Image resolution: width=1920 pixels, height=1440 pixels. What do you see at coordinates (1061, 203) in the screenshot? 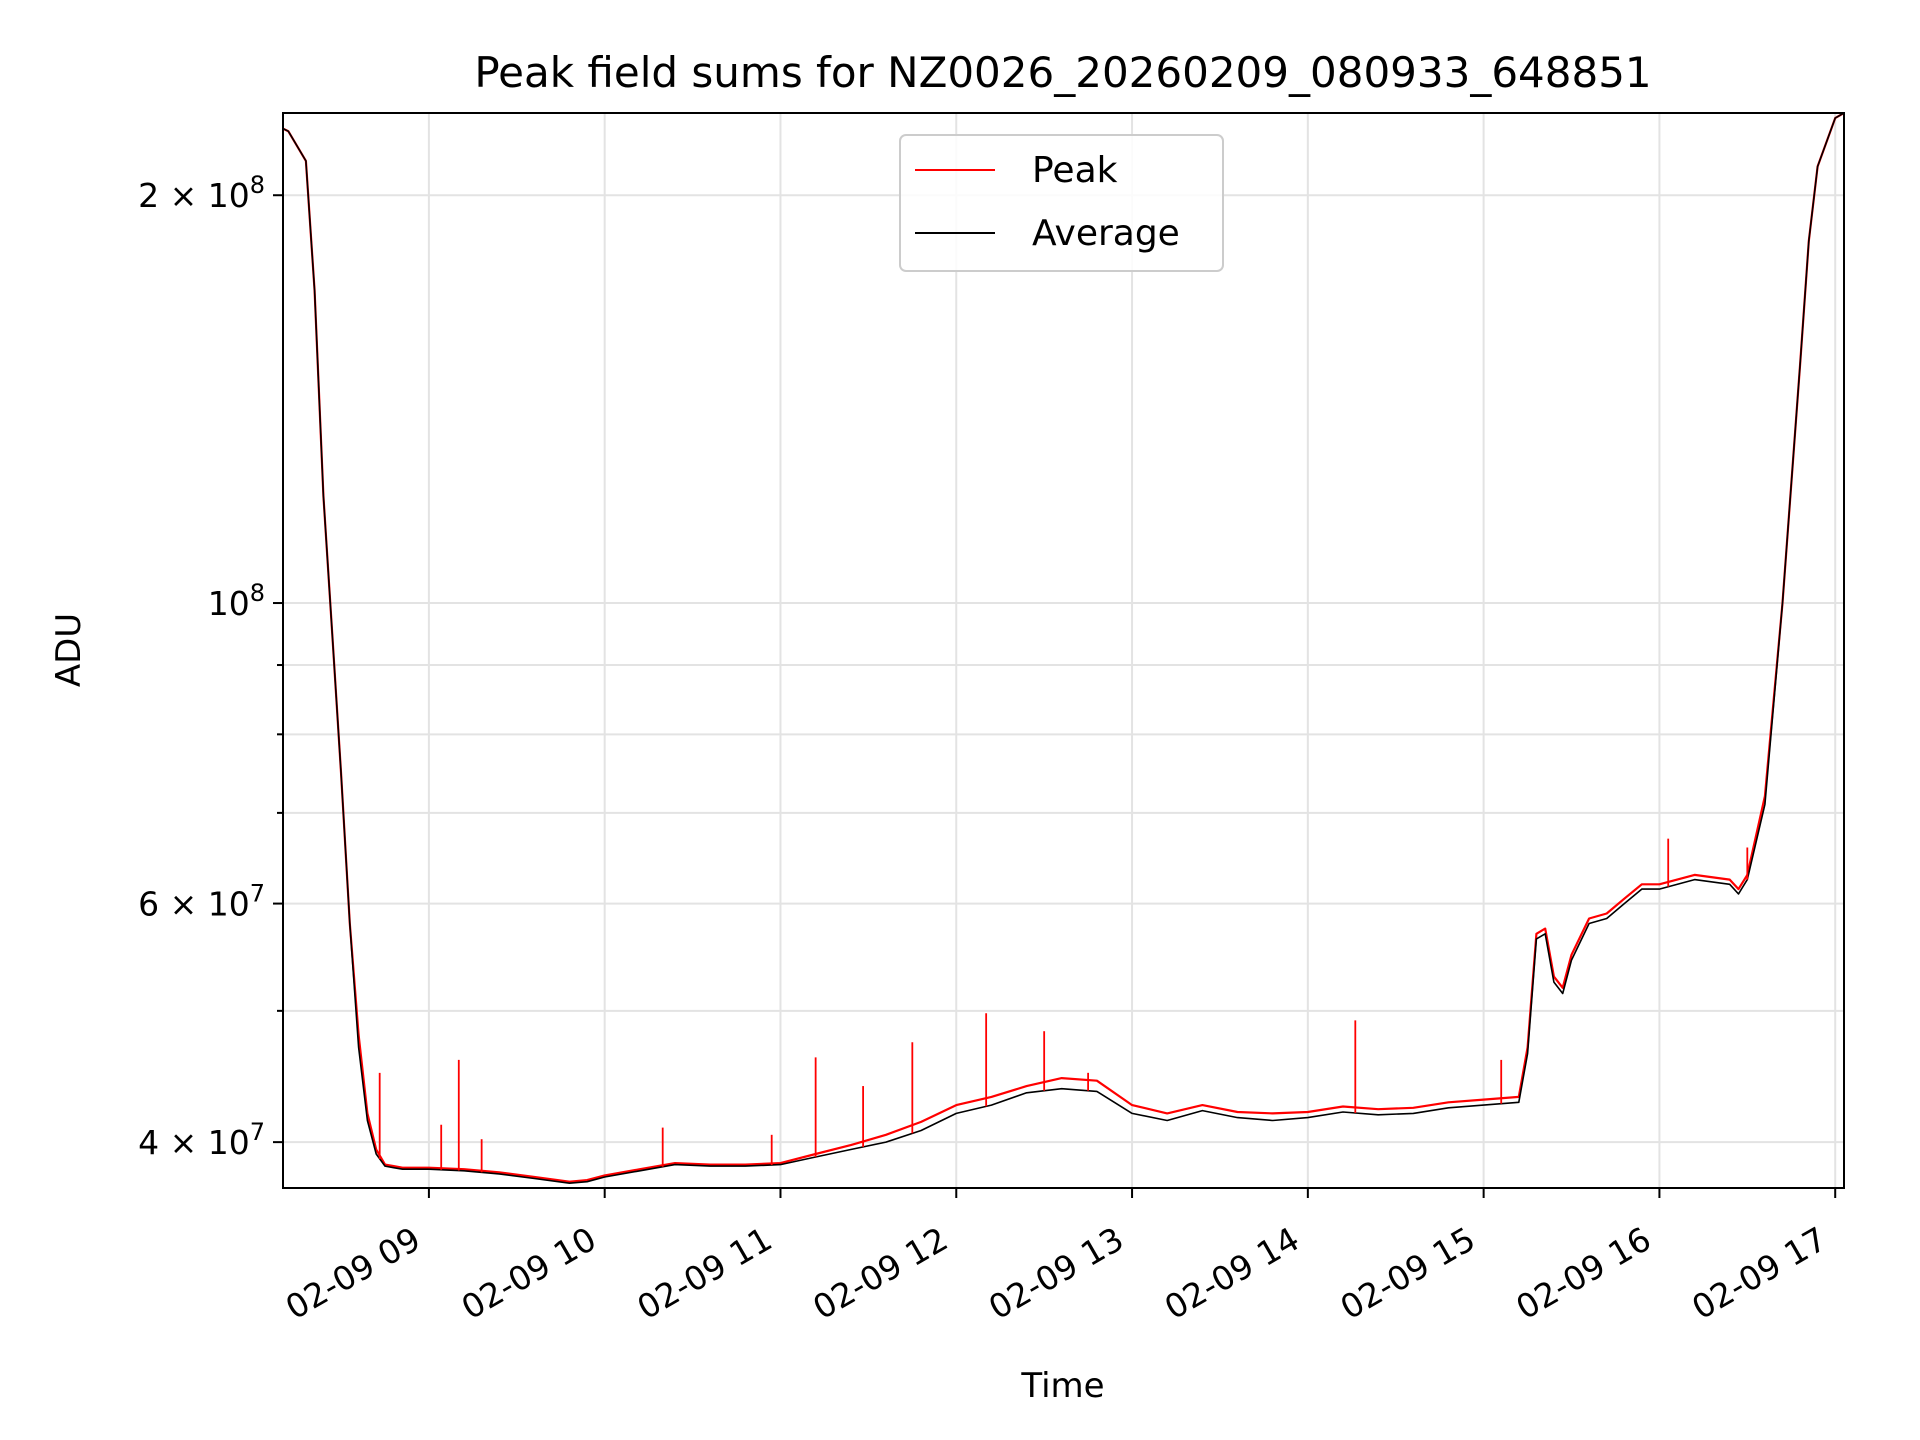
I see `legend: Peak Average` at bounding box center [1061, 203].